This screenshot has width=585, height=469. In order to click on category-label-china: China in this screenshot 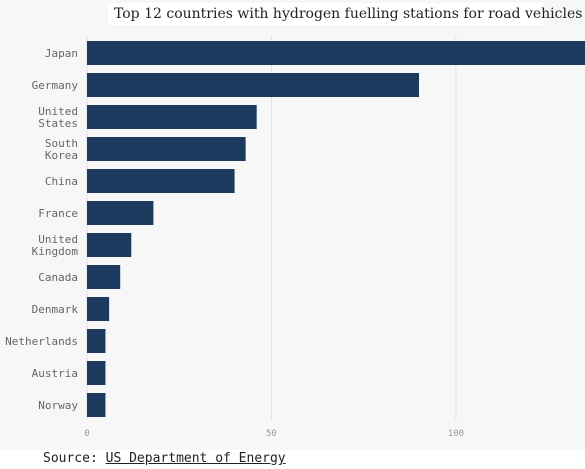, I will do `click(61, 181)`.